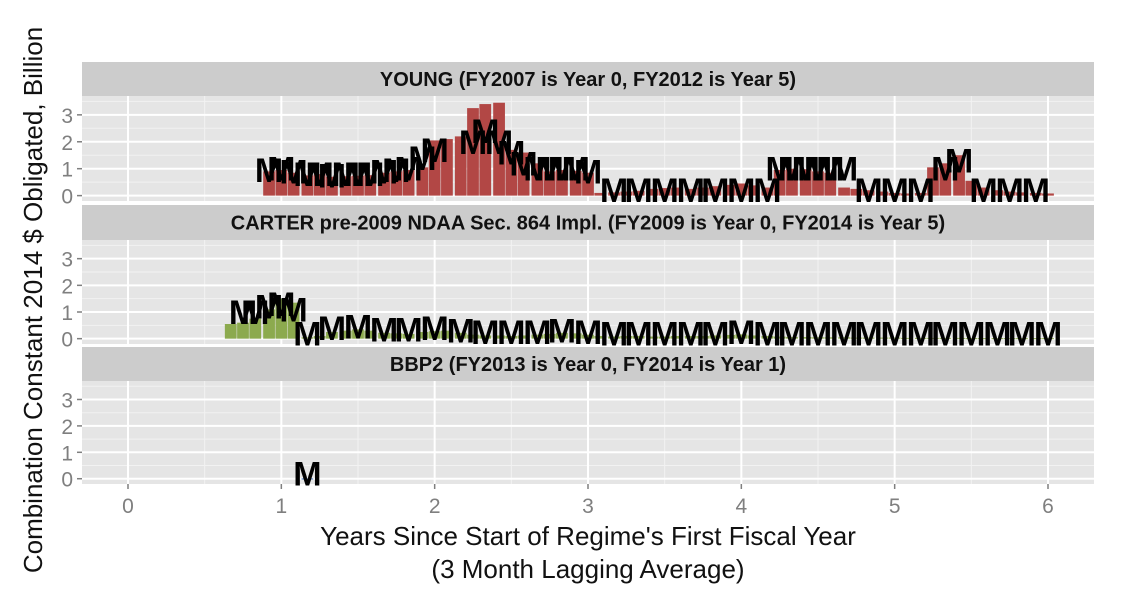 The image size is (1125, 600). I want to click on y-tick-label: 2, so click(67, 427).